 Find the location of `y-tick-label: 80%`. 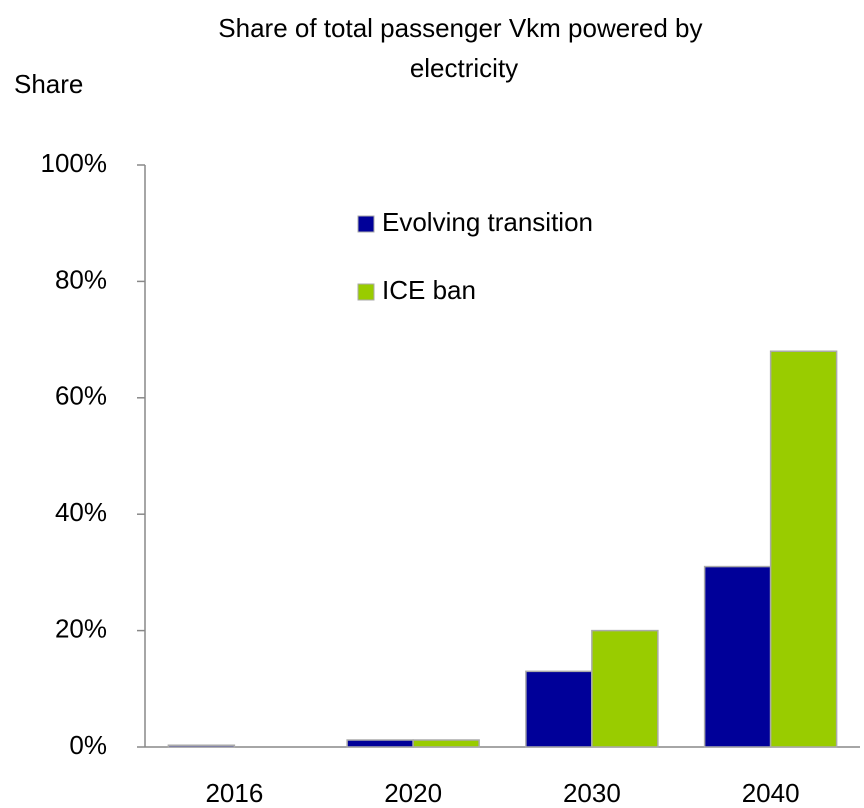

y-tick-label: 80% is located at coordinates (81, 279).